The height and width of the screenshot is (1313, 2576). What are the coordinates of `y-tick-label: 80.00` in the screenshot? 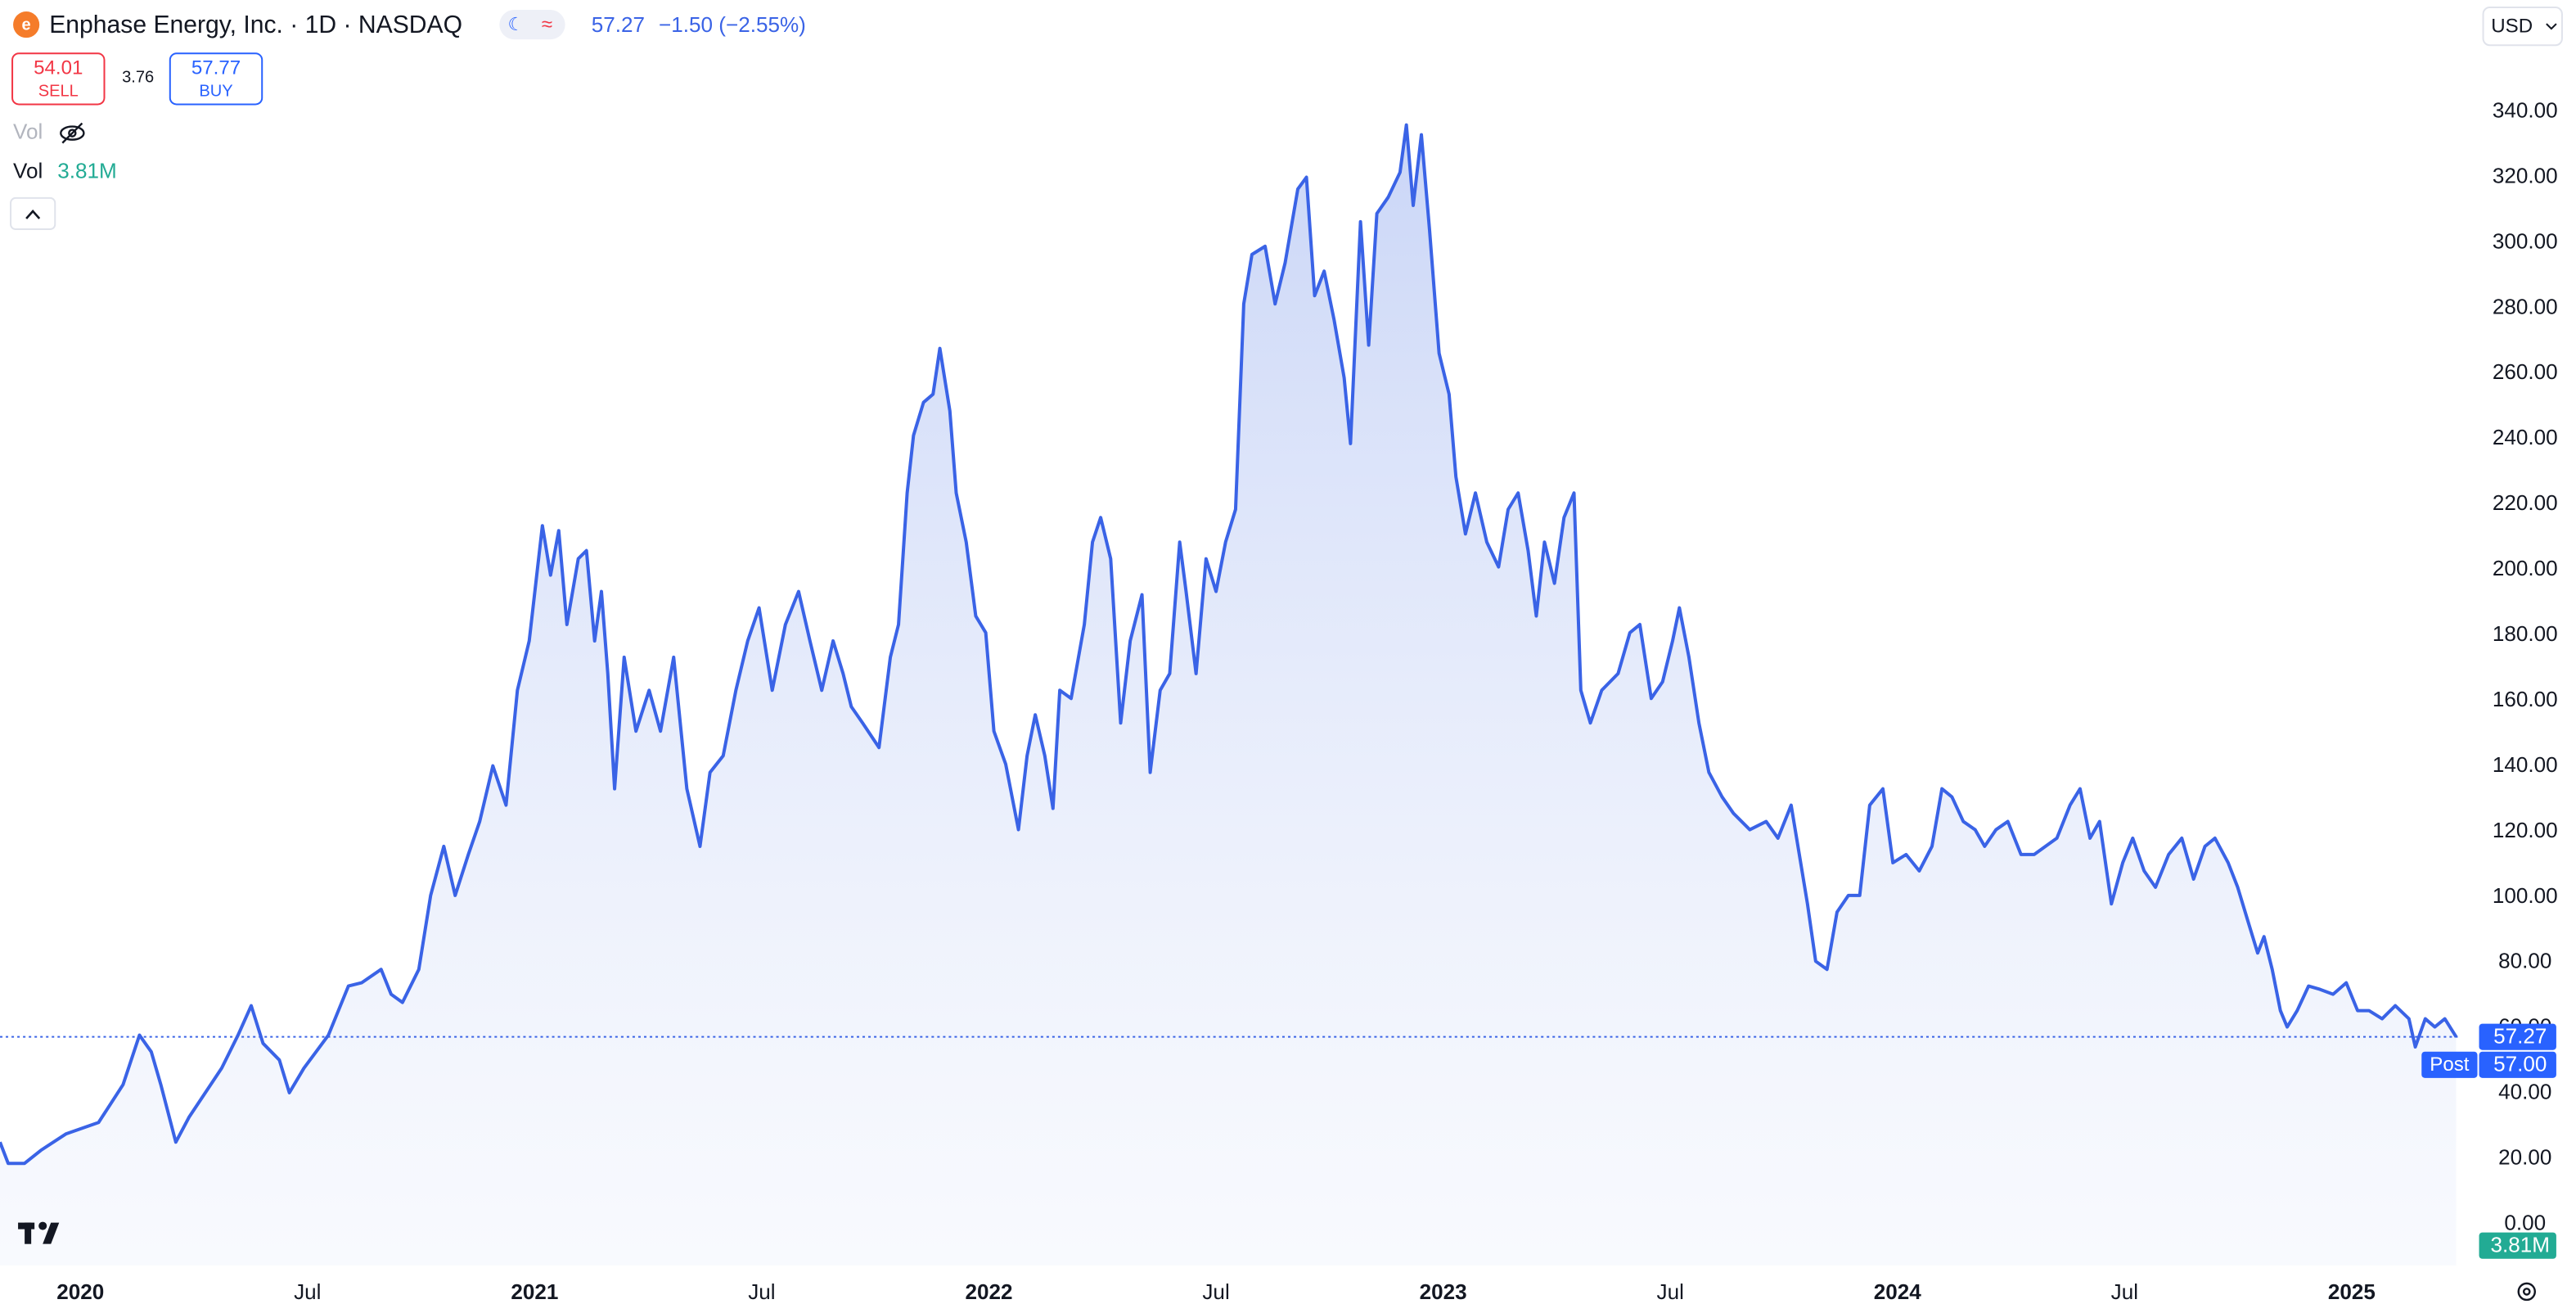 It's located at (2525, 961).